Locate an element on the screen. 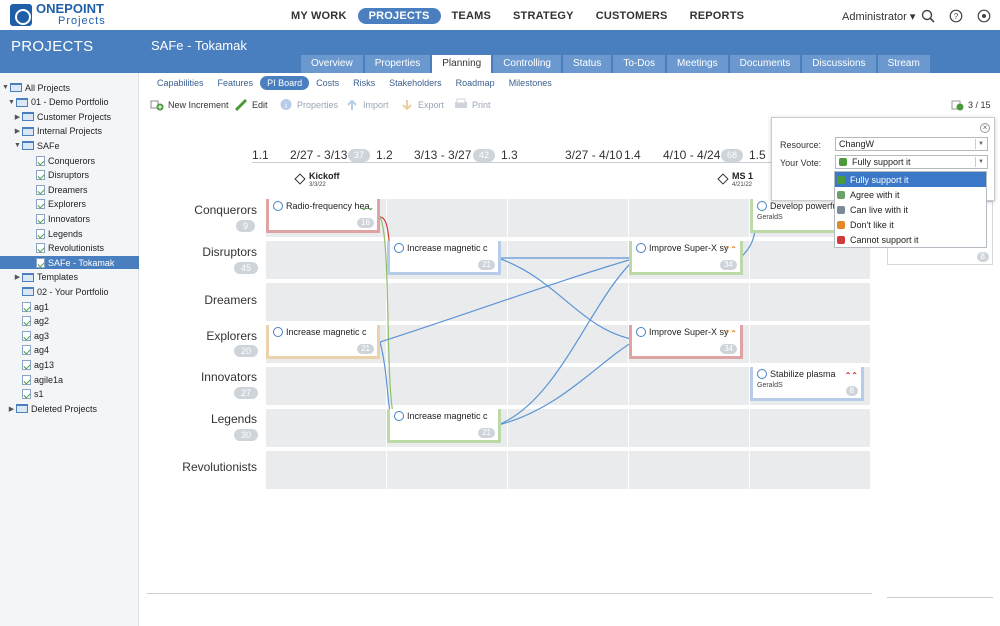 This screenshot has width=1000, height=626. tab-controlling: Controlling is located at coordinates (527, 64).